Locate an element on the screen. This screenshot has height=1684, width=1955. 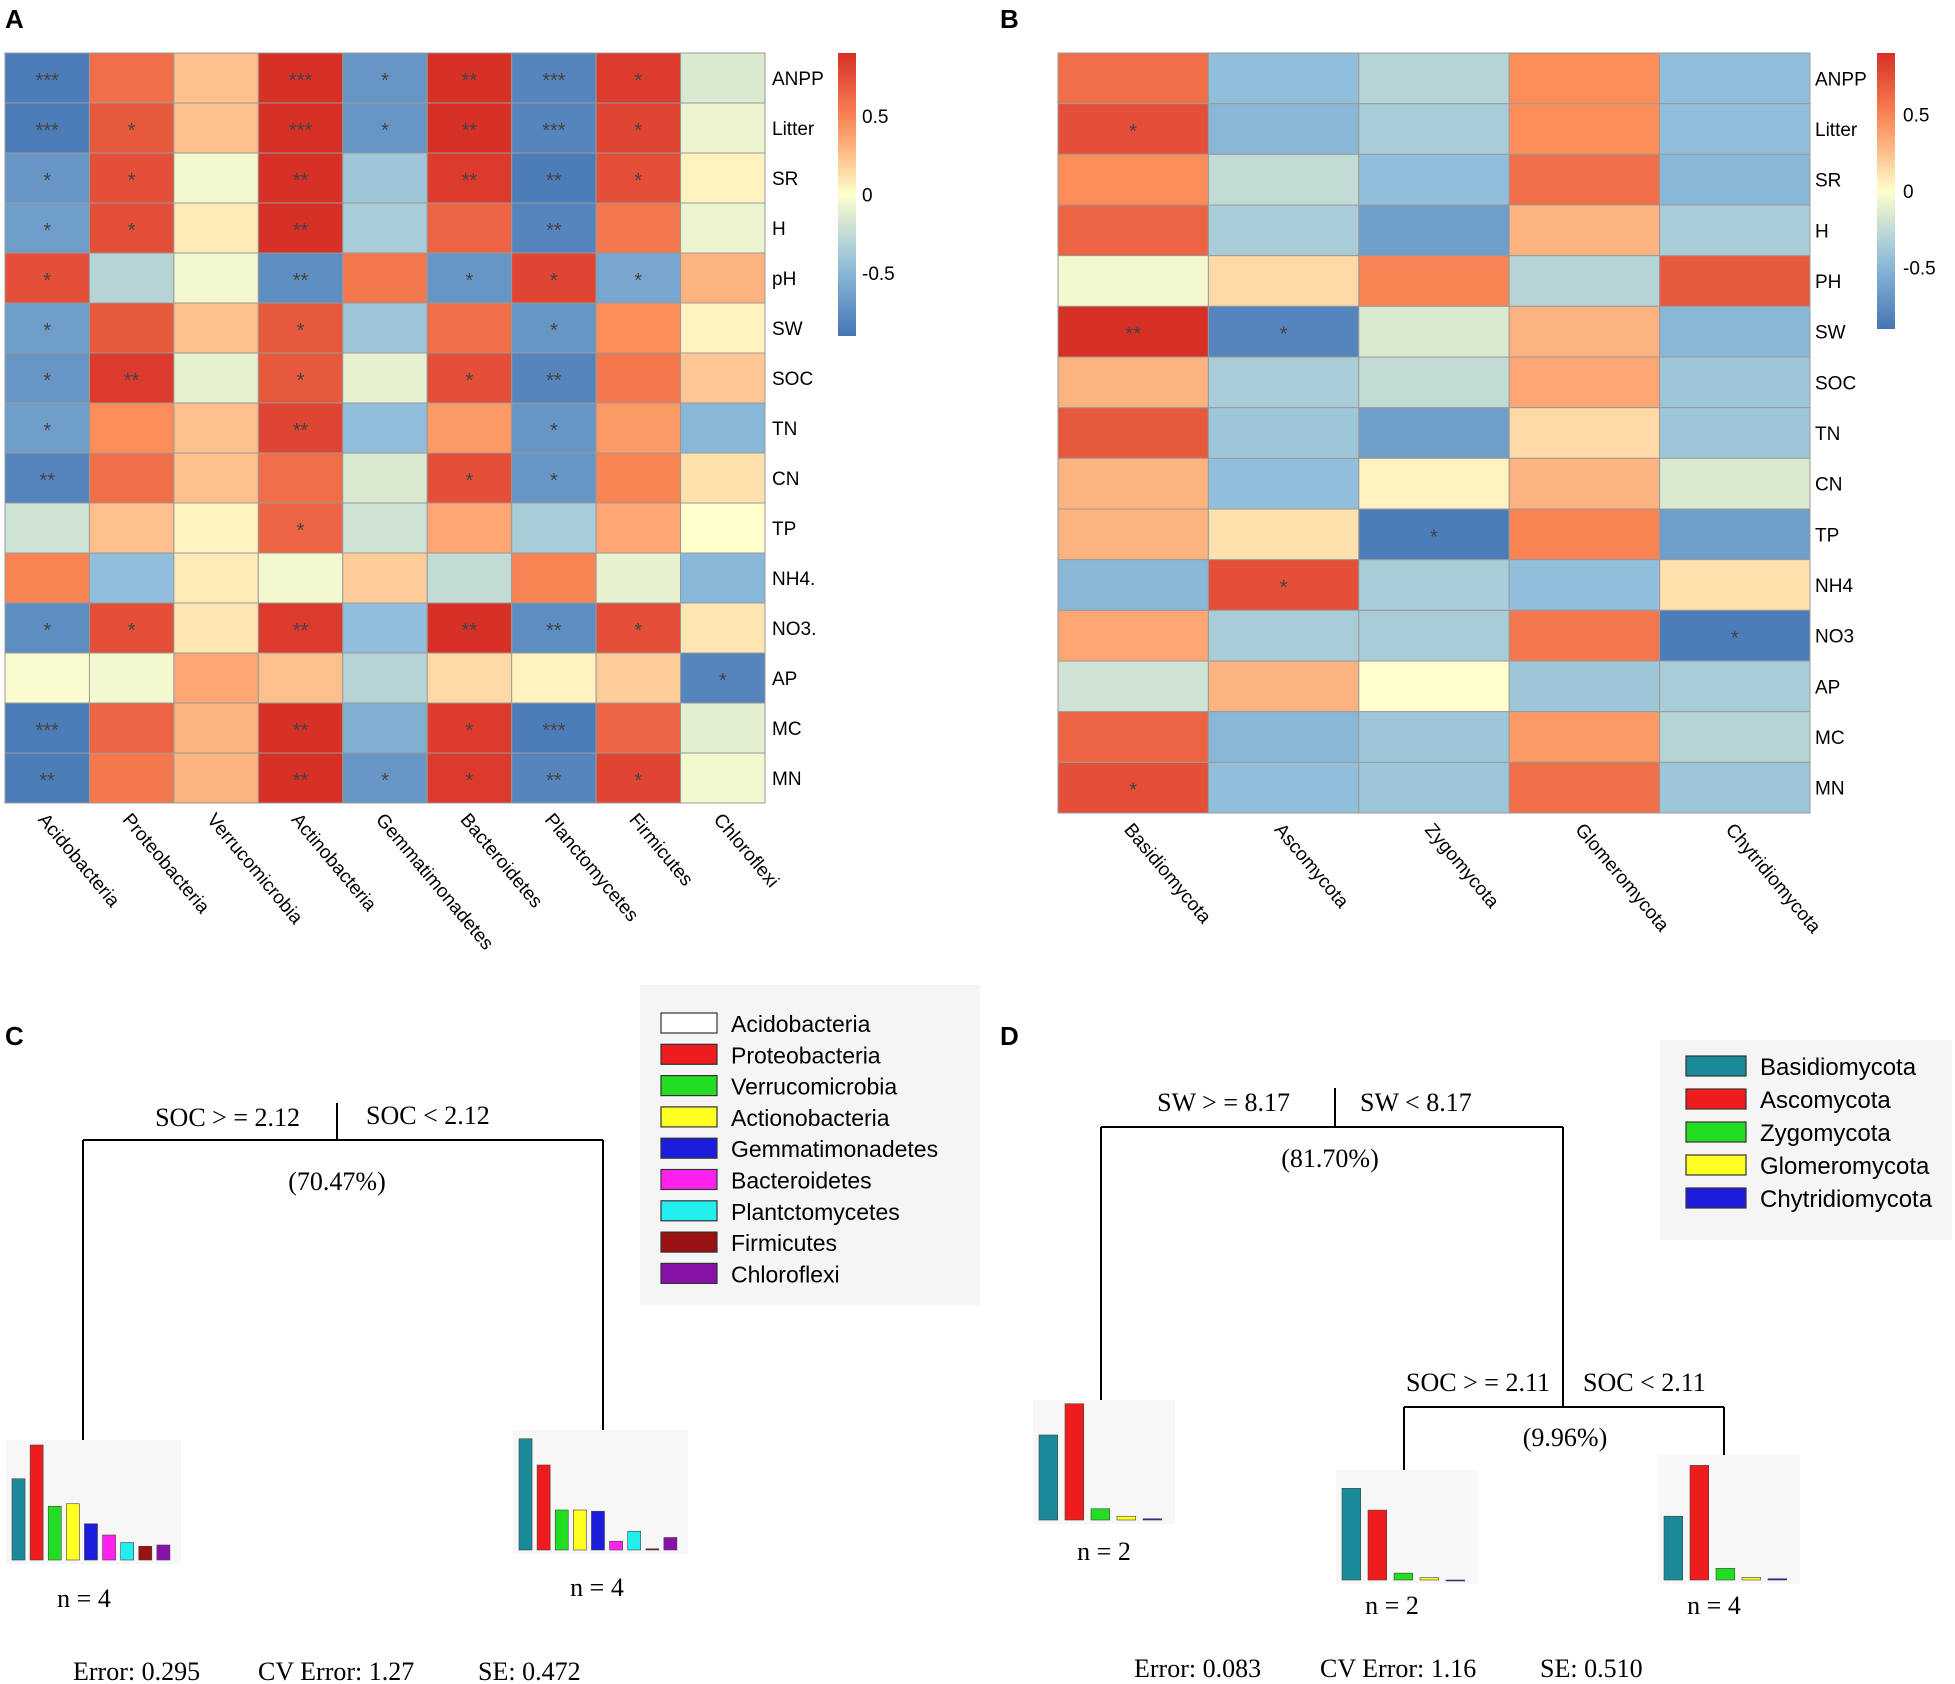
row-label: pH is located at coordinates (784, 279).